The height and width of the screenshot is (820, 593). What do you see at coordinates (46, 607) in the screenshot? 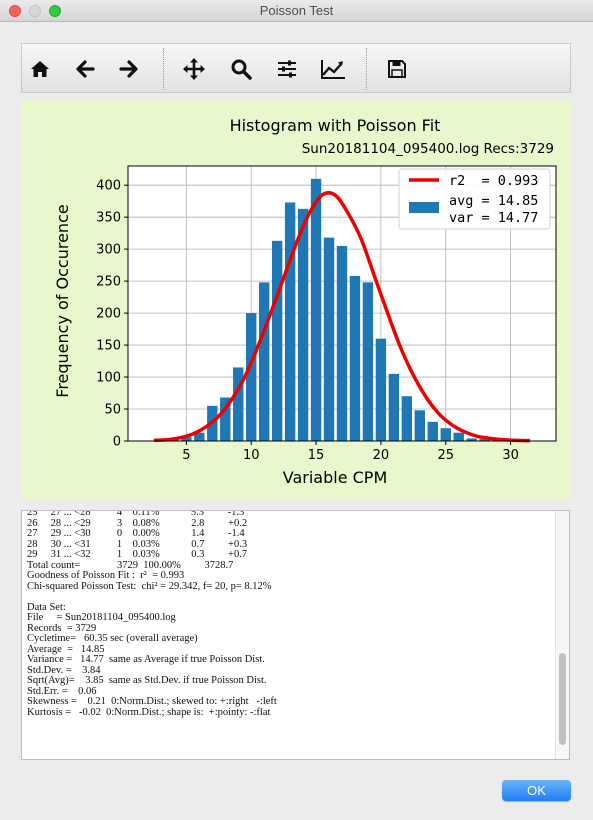
I see `log-line: Data Set:` at bounding box center [46, 607].